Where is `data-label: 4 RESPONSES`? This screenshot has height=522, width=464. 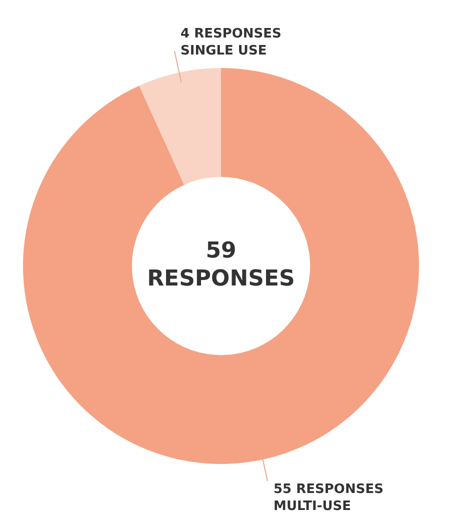 data-label: 4 RESPONSES is located at coordinates (231, 34).